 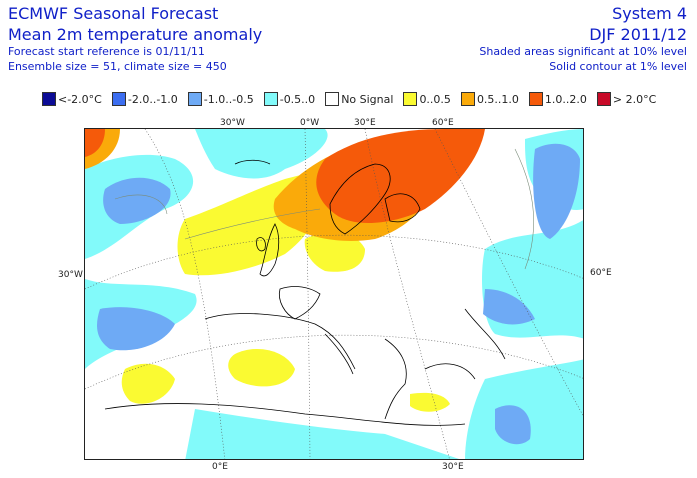 I want to click on legend-item: -2.0..-1.0, so click(x=147, y=99).